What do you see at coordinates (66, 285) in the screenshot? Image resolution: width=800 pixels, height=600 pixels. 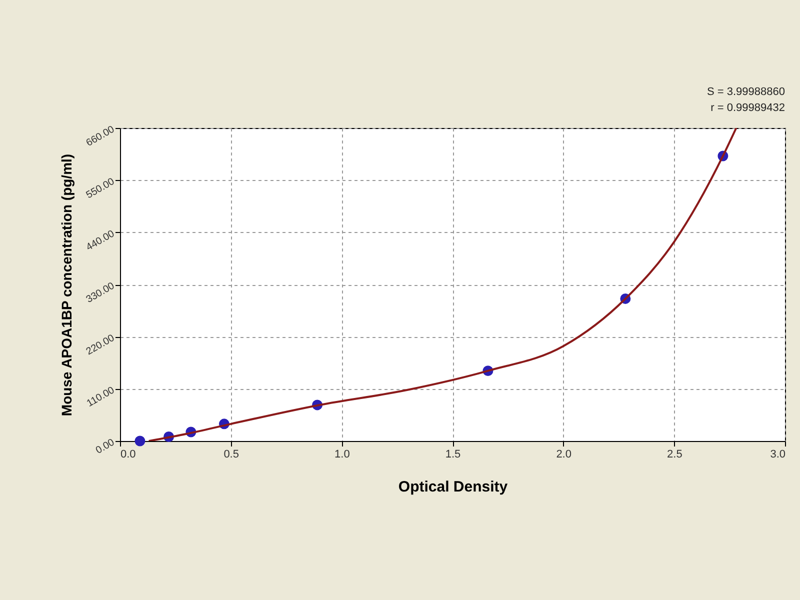 I see `y-axis-title: Mouse APOA1BP concentration (pg/ml)` at bounding box center [66, 285].